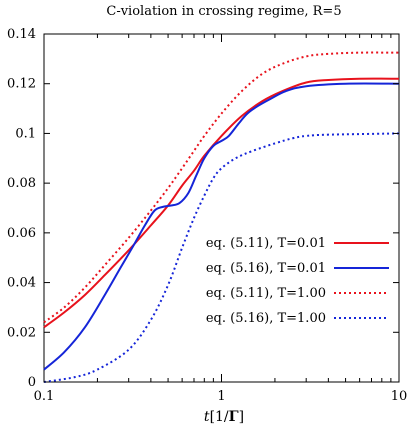 The height and width of the screenshot is (431, 407). Describe the element at coordinates (399, 396) in the screenshot. I see `x-tick-label: 10` at that location.